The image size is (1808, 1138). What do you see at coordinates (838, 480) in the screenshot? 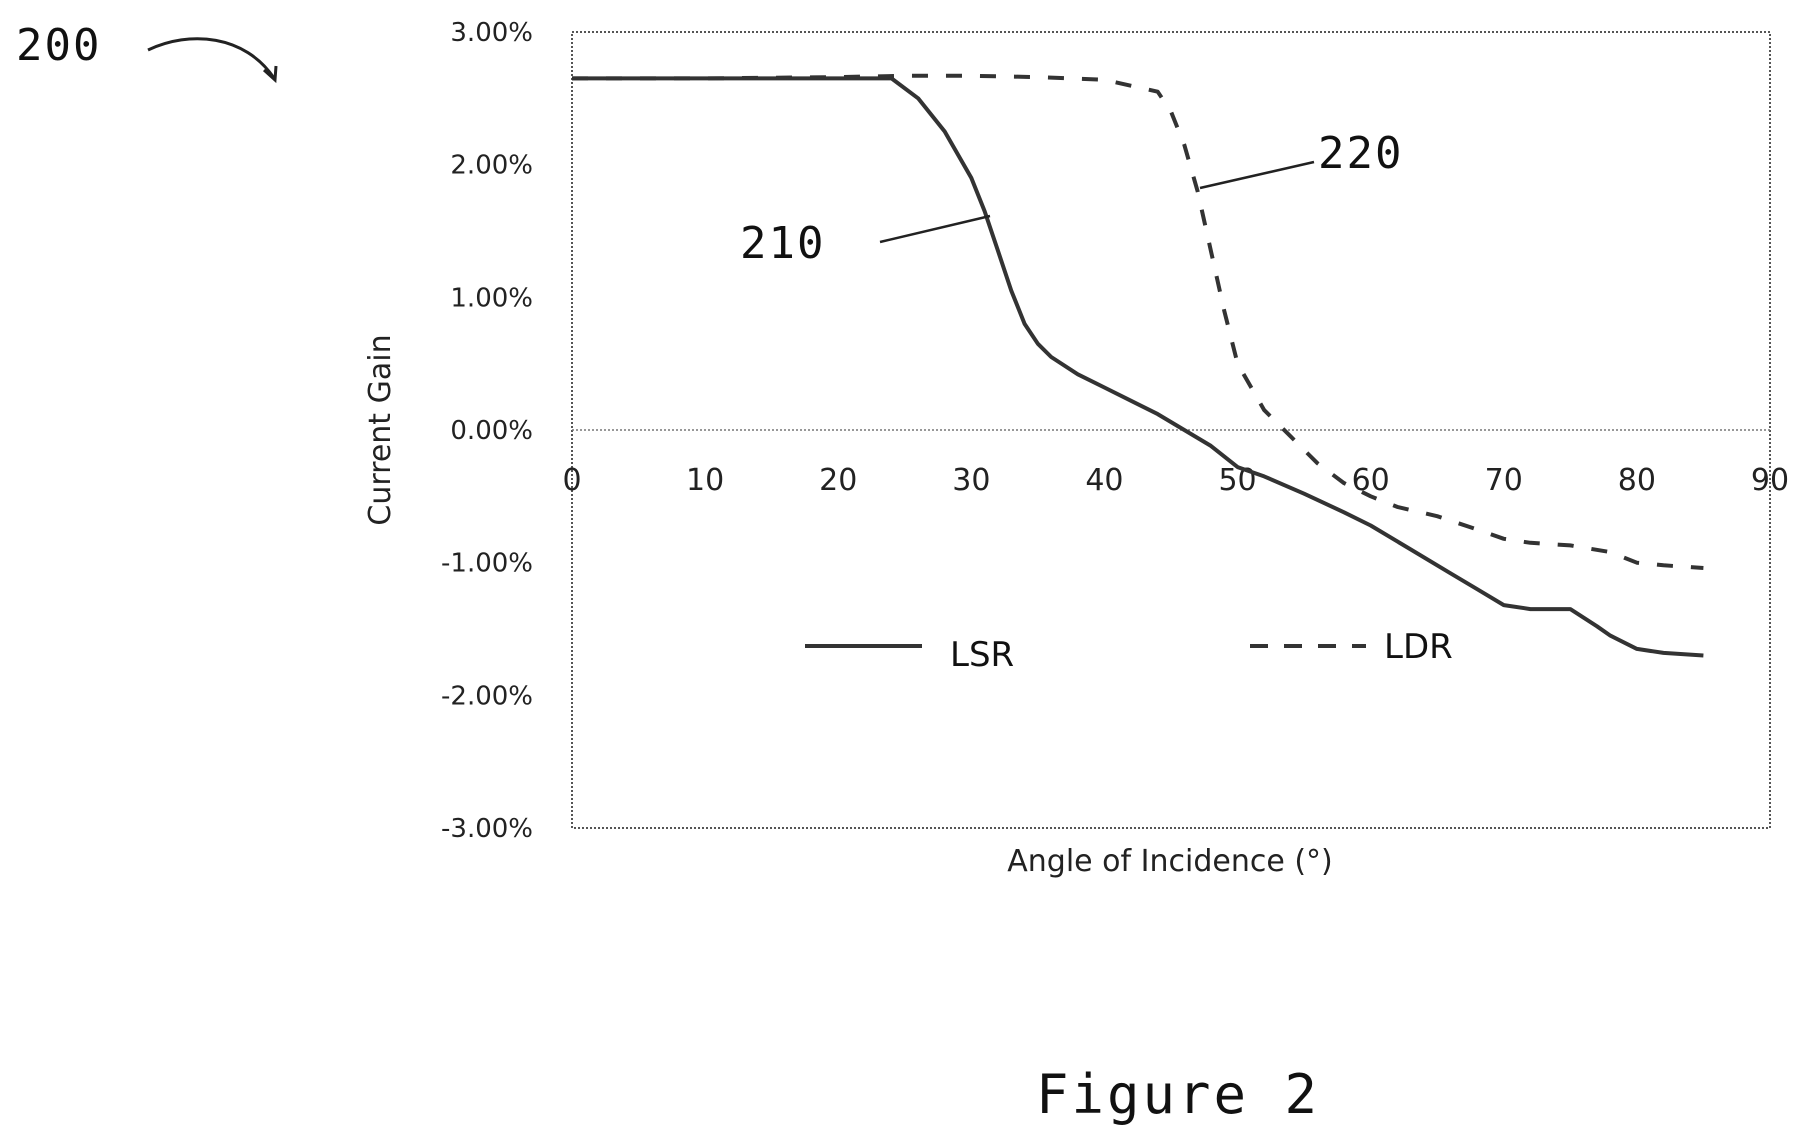
I see `x-tick-label: 20` at bounding box center [838, 480].